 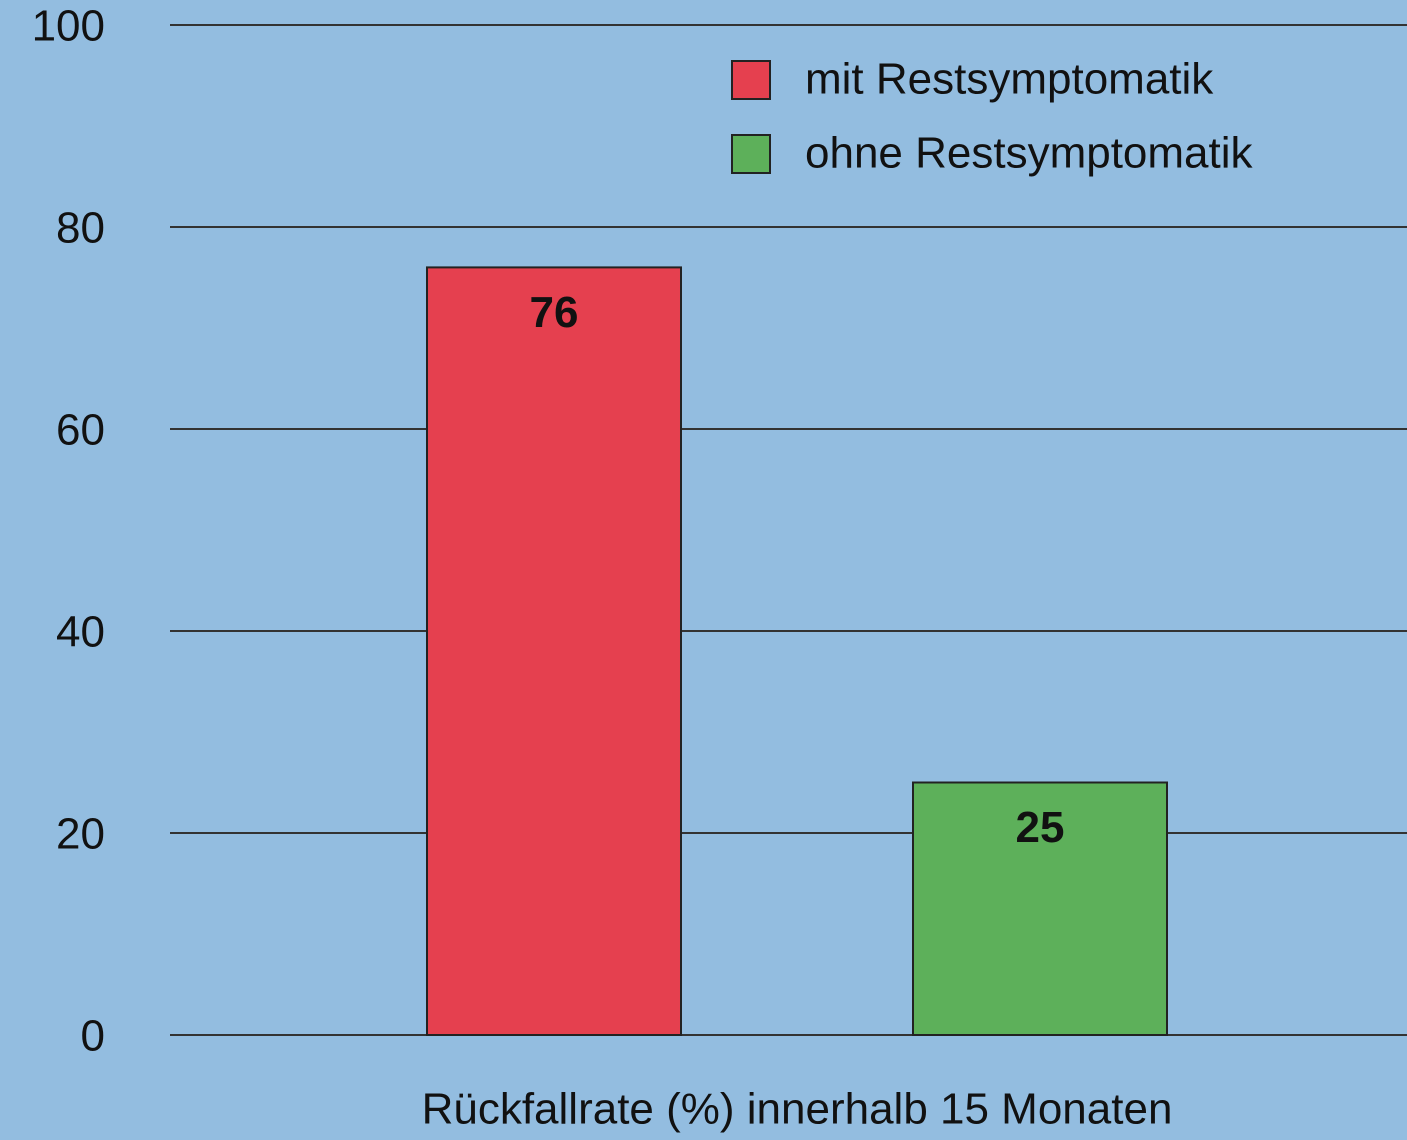 What do you see at coordinates (1040, 827) in the screenshot?
I see `value-label: 25` at bounding box center [1040, 827].